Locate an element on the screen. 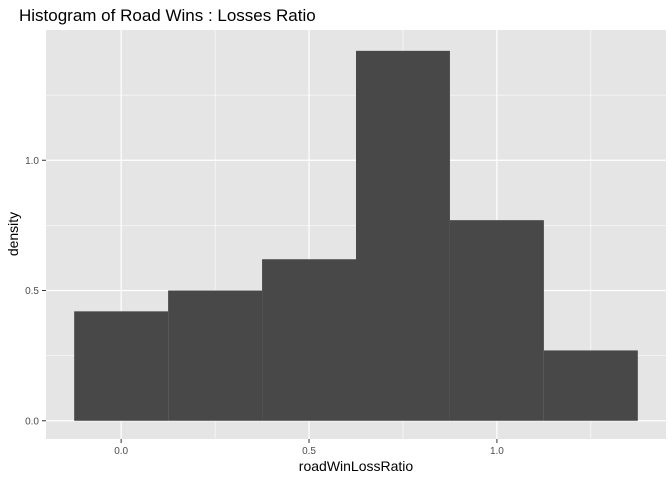 This screenshot has width=672, height=485. y-tick-label: 0.0 is located at coordinates (32, 421).